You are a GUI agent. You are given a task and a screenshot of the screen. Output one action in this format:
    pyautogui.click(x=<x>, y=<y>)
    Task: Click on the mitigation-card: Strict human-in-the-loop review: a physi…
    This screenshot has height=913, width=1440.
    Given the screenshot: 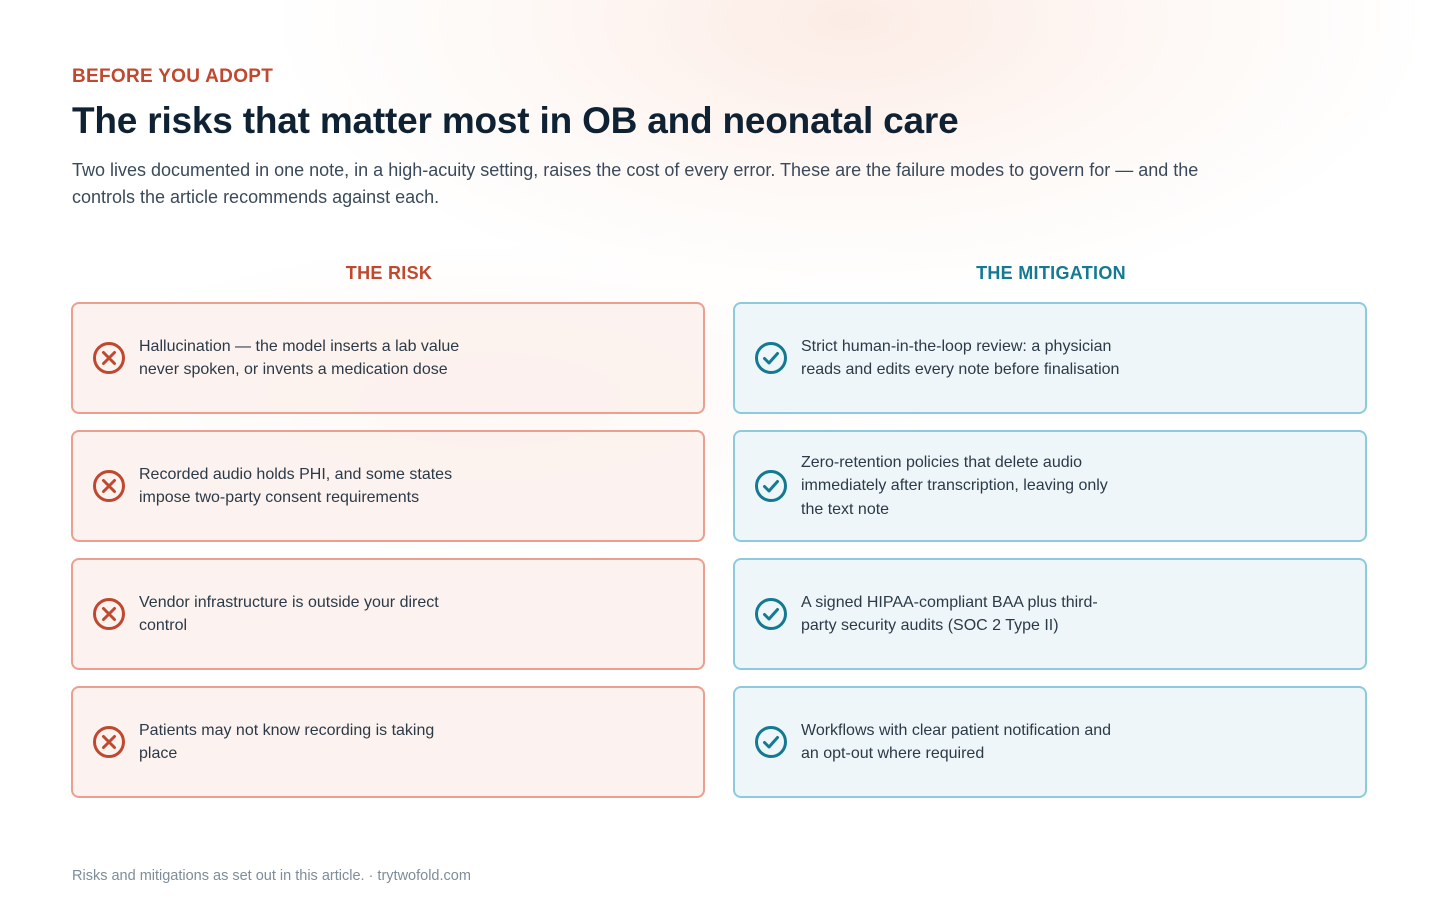 What is the action you would take?
    pyautogui.click(x=1050, y=358)
    